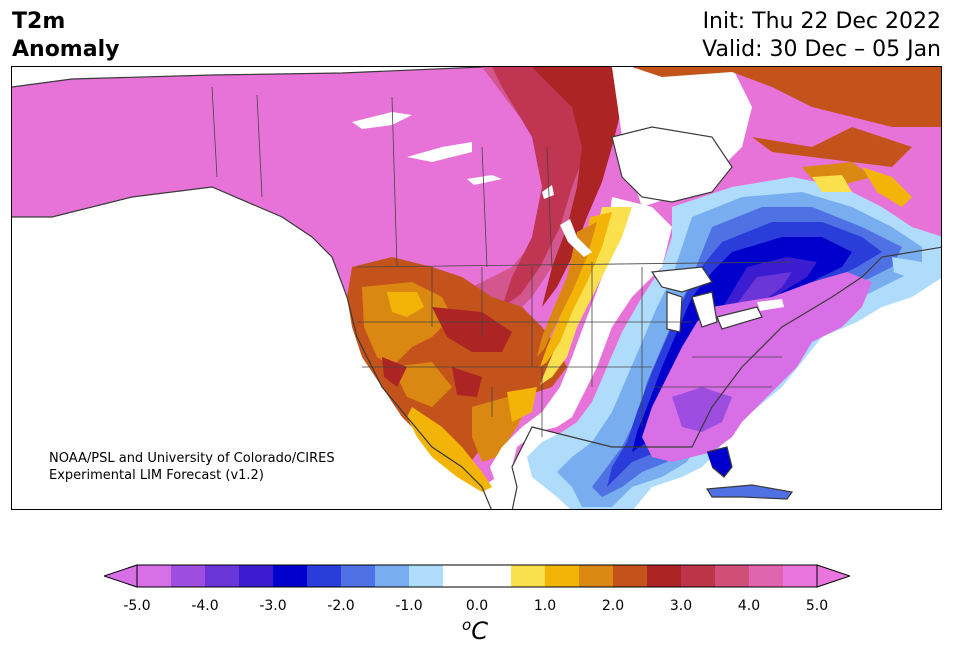  What do you see at coordinates (409, 606) in the screenshot?
I see `colorbar-tick-label: -1.0` at bounding box center [409, 606].